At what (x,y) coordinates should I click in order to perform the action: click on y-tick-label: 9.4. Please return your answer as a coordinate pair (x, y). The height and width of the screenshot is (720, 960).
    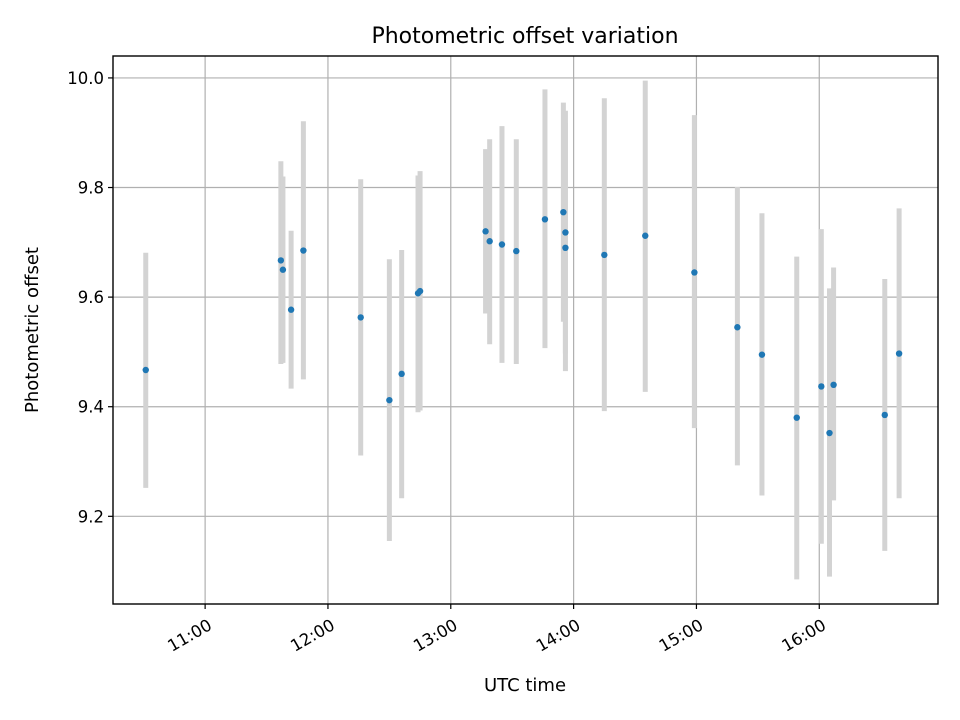
    Looking at the image, I should click on (91, 407).